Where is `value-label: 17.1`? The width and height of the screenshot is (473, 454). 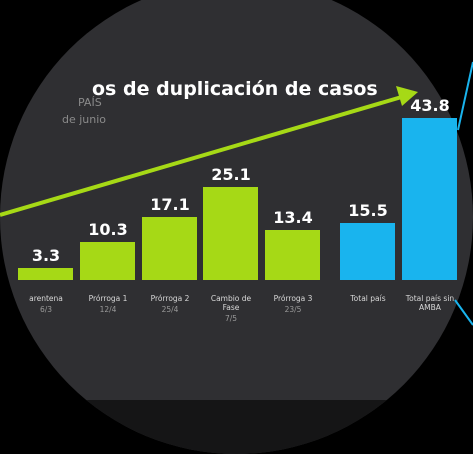 value-label: 17.1 is located at coordinates (170, 204).